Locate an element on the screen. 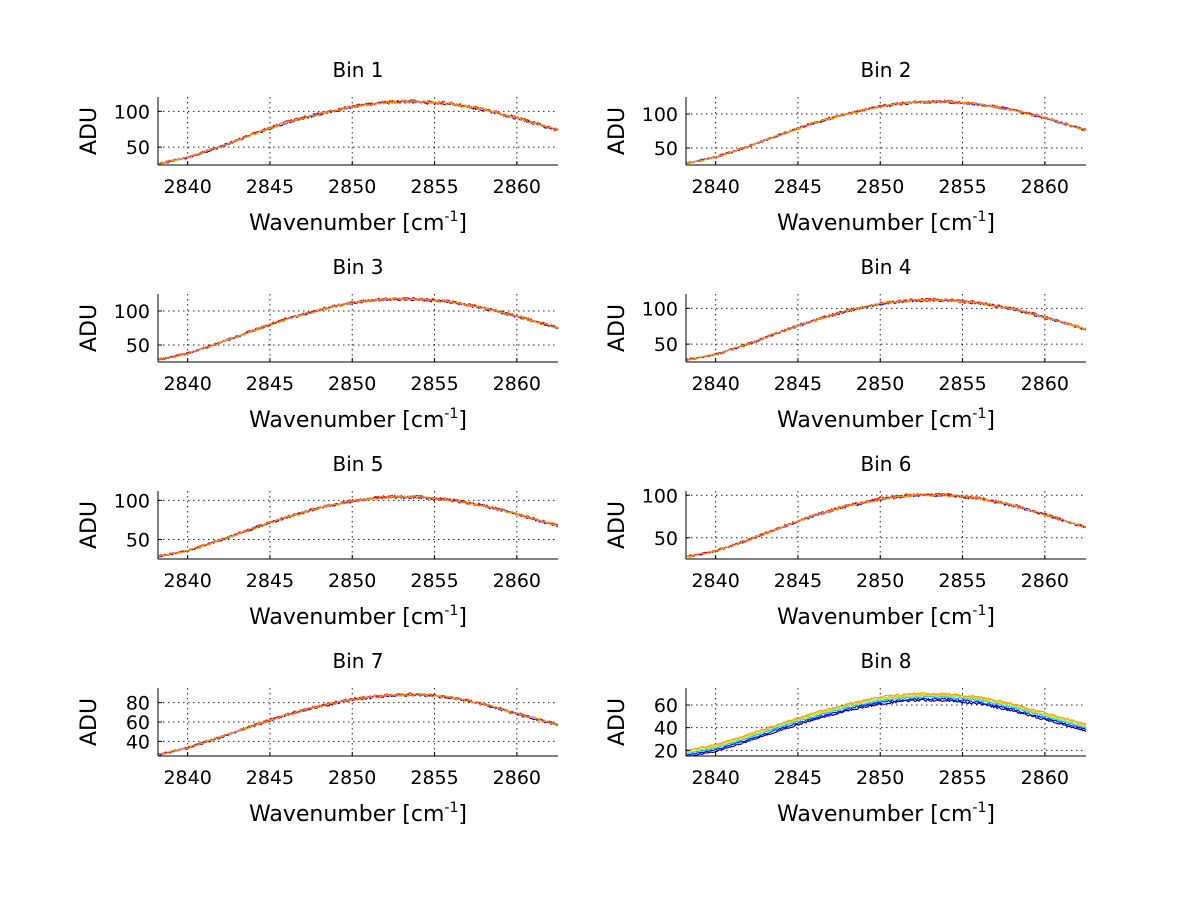 The image size is (1200, 901). y-tick-label: 40 is located at coordinates (138, 742).